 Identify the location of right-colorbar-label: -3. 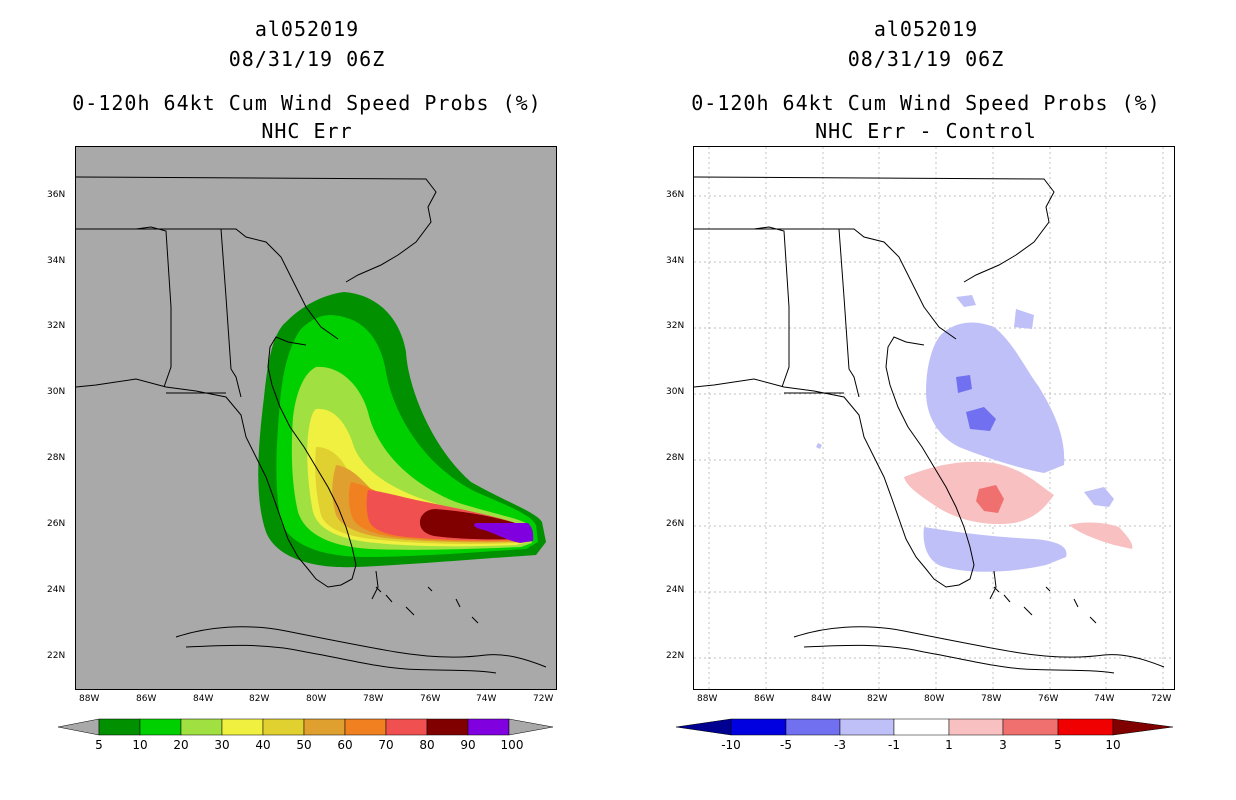
(840, 745).